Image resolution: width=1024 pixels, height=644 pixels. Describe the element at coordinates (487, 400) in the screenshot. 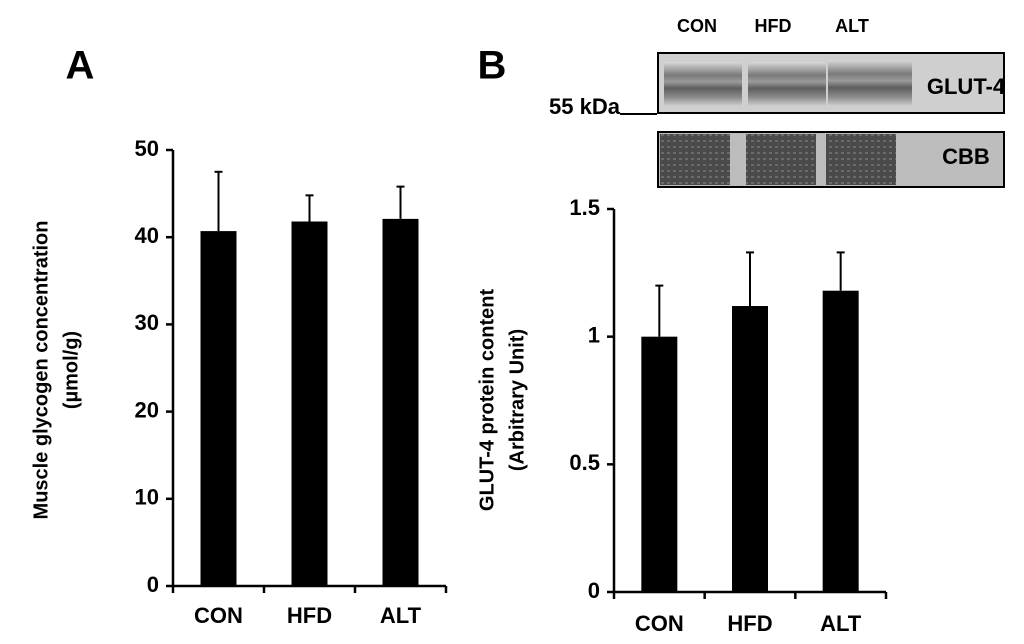

I see `y-axis-label: GLUT-4 protein content` at that location.